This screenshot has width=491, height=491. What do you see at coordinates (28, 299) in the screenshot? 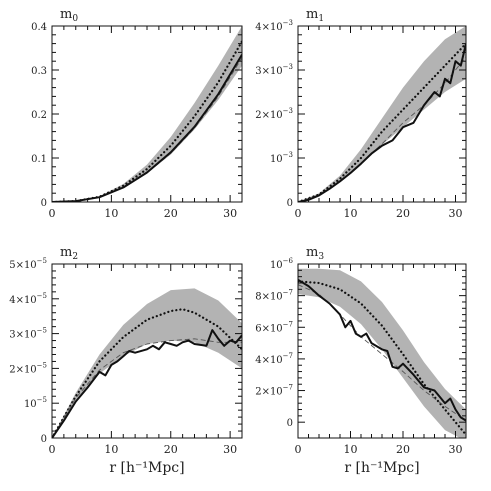
I see `y-tick-label: 4×10⁻⁵` at bounding box center [28, 299].